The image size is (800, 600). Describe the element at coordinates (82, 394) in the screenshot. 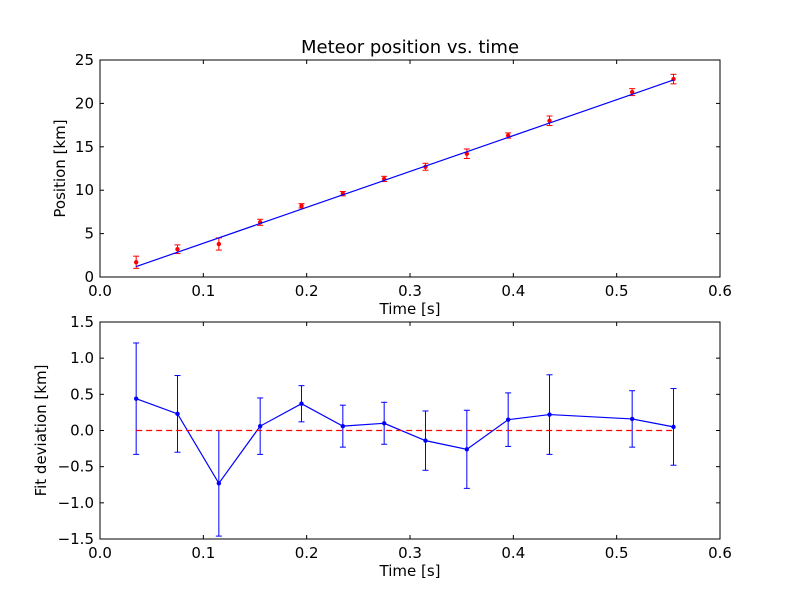

I see `deviation-y-tick-label: 0.5` at that location.